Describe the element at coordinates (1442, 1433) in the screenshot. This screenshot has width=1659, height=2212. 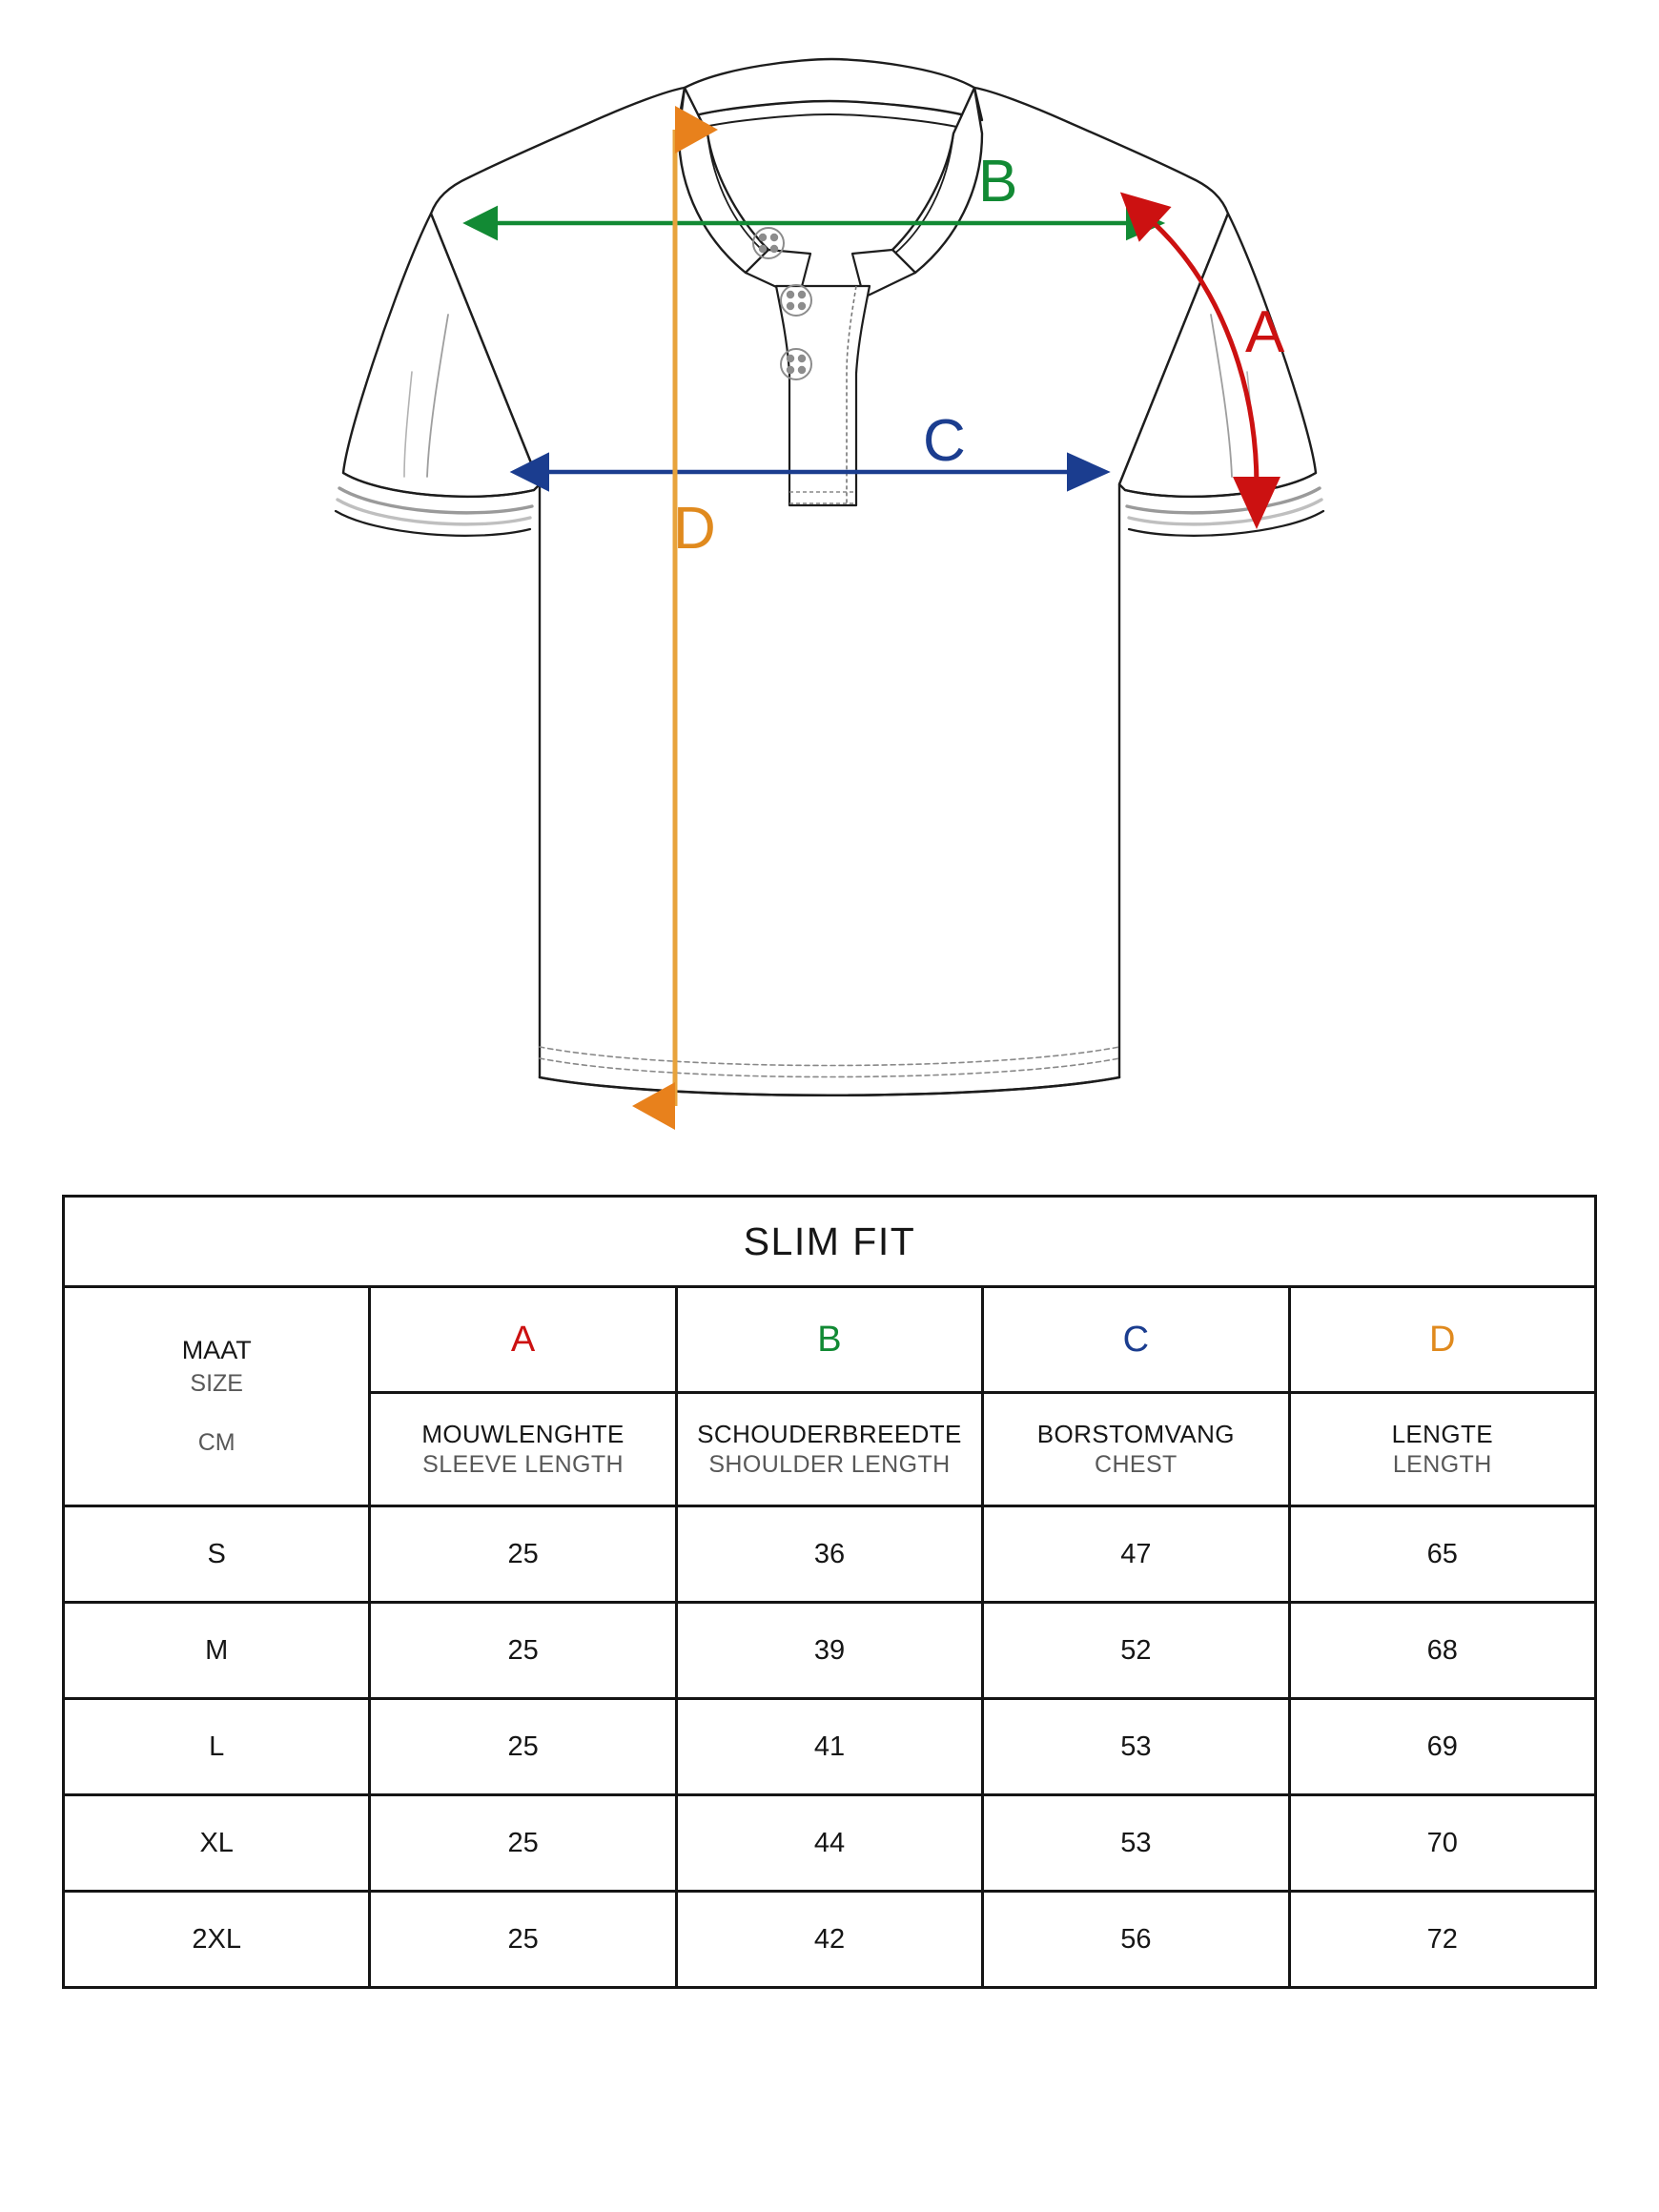
I see `column-name-d-nl: LENGTE` at that location.